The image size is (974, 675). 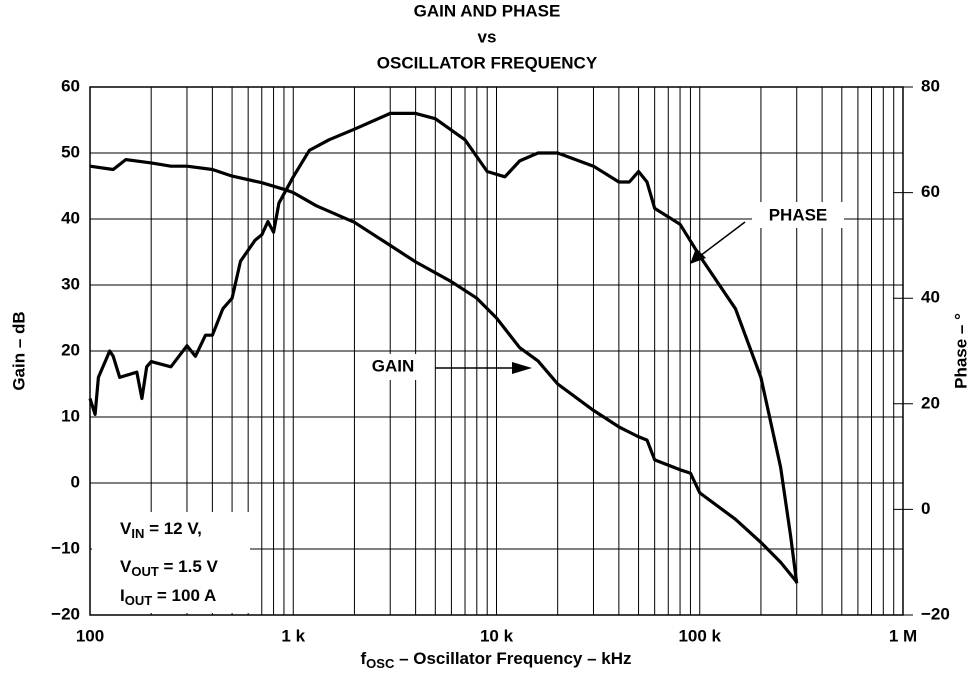 What do you see at coordinates (930, 85) in the screenshot?
I see `y2-tick-label: 80` at bounding box center [930, 85].